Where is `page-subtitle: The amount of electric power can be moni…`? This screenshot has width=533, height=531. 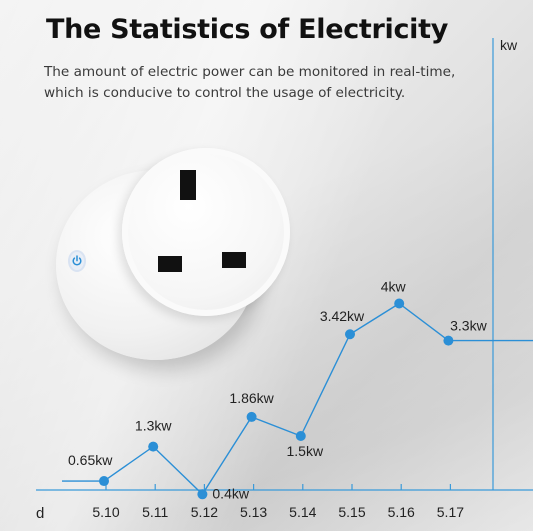 page-subtitle: The amount of electric power can be moni… is located at coordinates (250, 82).